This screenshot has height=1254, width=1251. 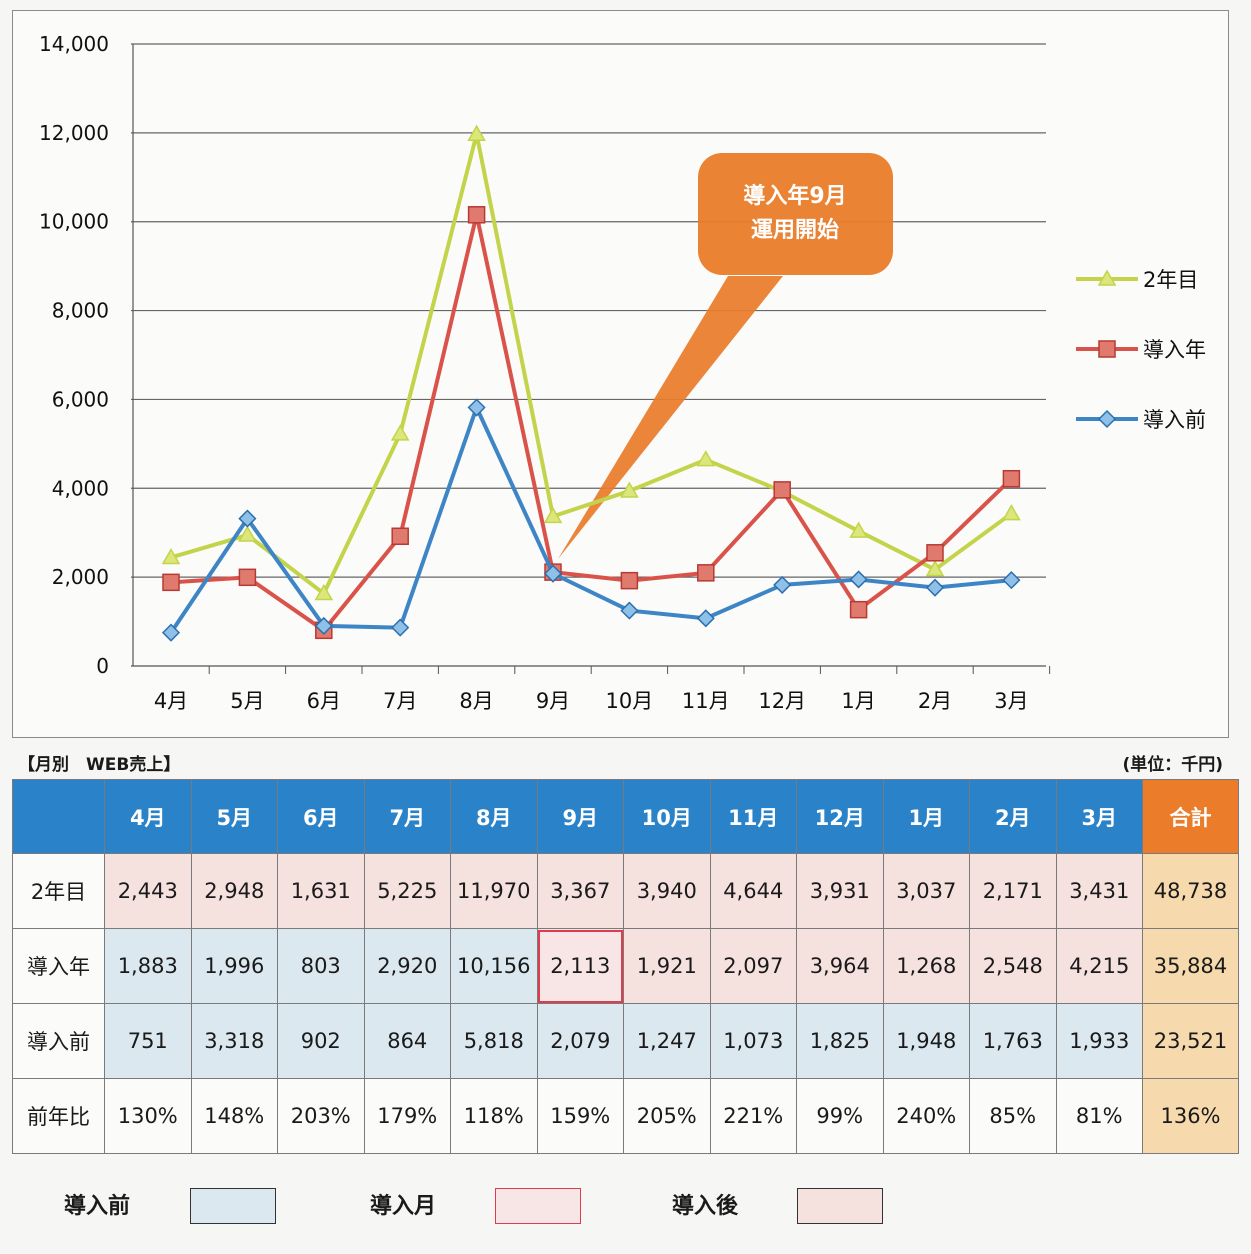 I want to click on value-cell: 1,763, so click(x=1013, y=1041).